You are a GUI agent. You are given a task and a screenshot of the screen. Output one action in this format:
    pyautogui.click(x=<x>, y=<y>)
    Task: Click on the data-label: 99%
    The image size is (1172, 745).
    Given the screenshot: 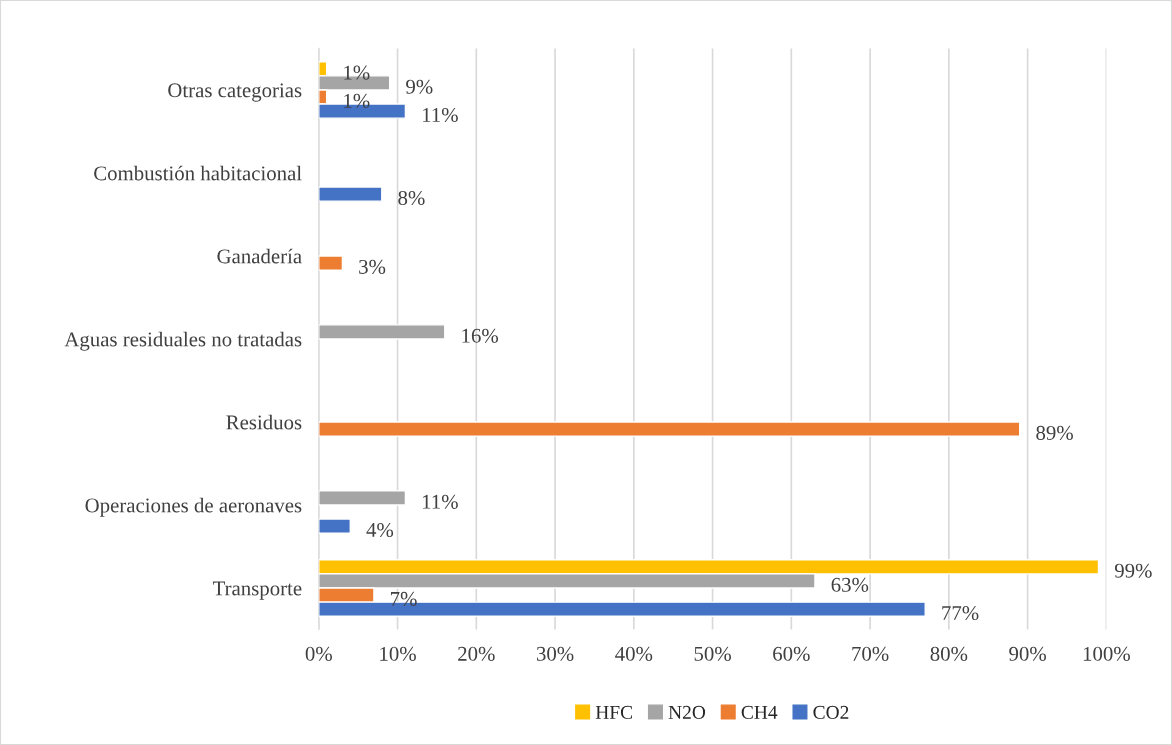 What is the action you would take?
    pyautogui.click(x=1133, y=570)
    